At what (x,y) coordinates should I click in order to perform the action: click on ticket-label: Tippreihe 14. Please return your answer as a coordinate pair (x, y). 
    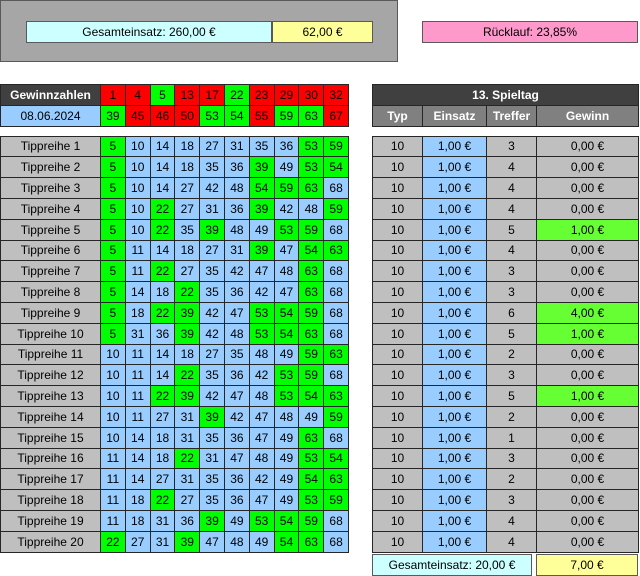
    Looking at the image, I should click on (50, 416).